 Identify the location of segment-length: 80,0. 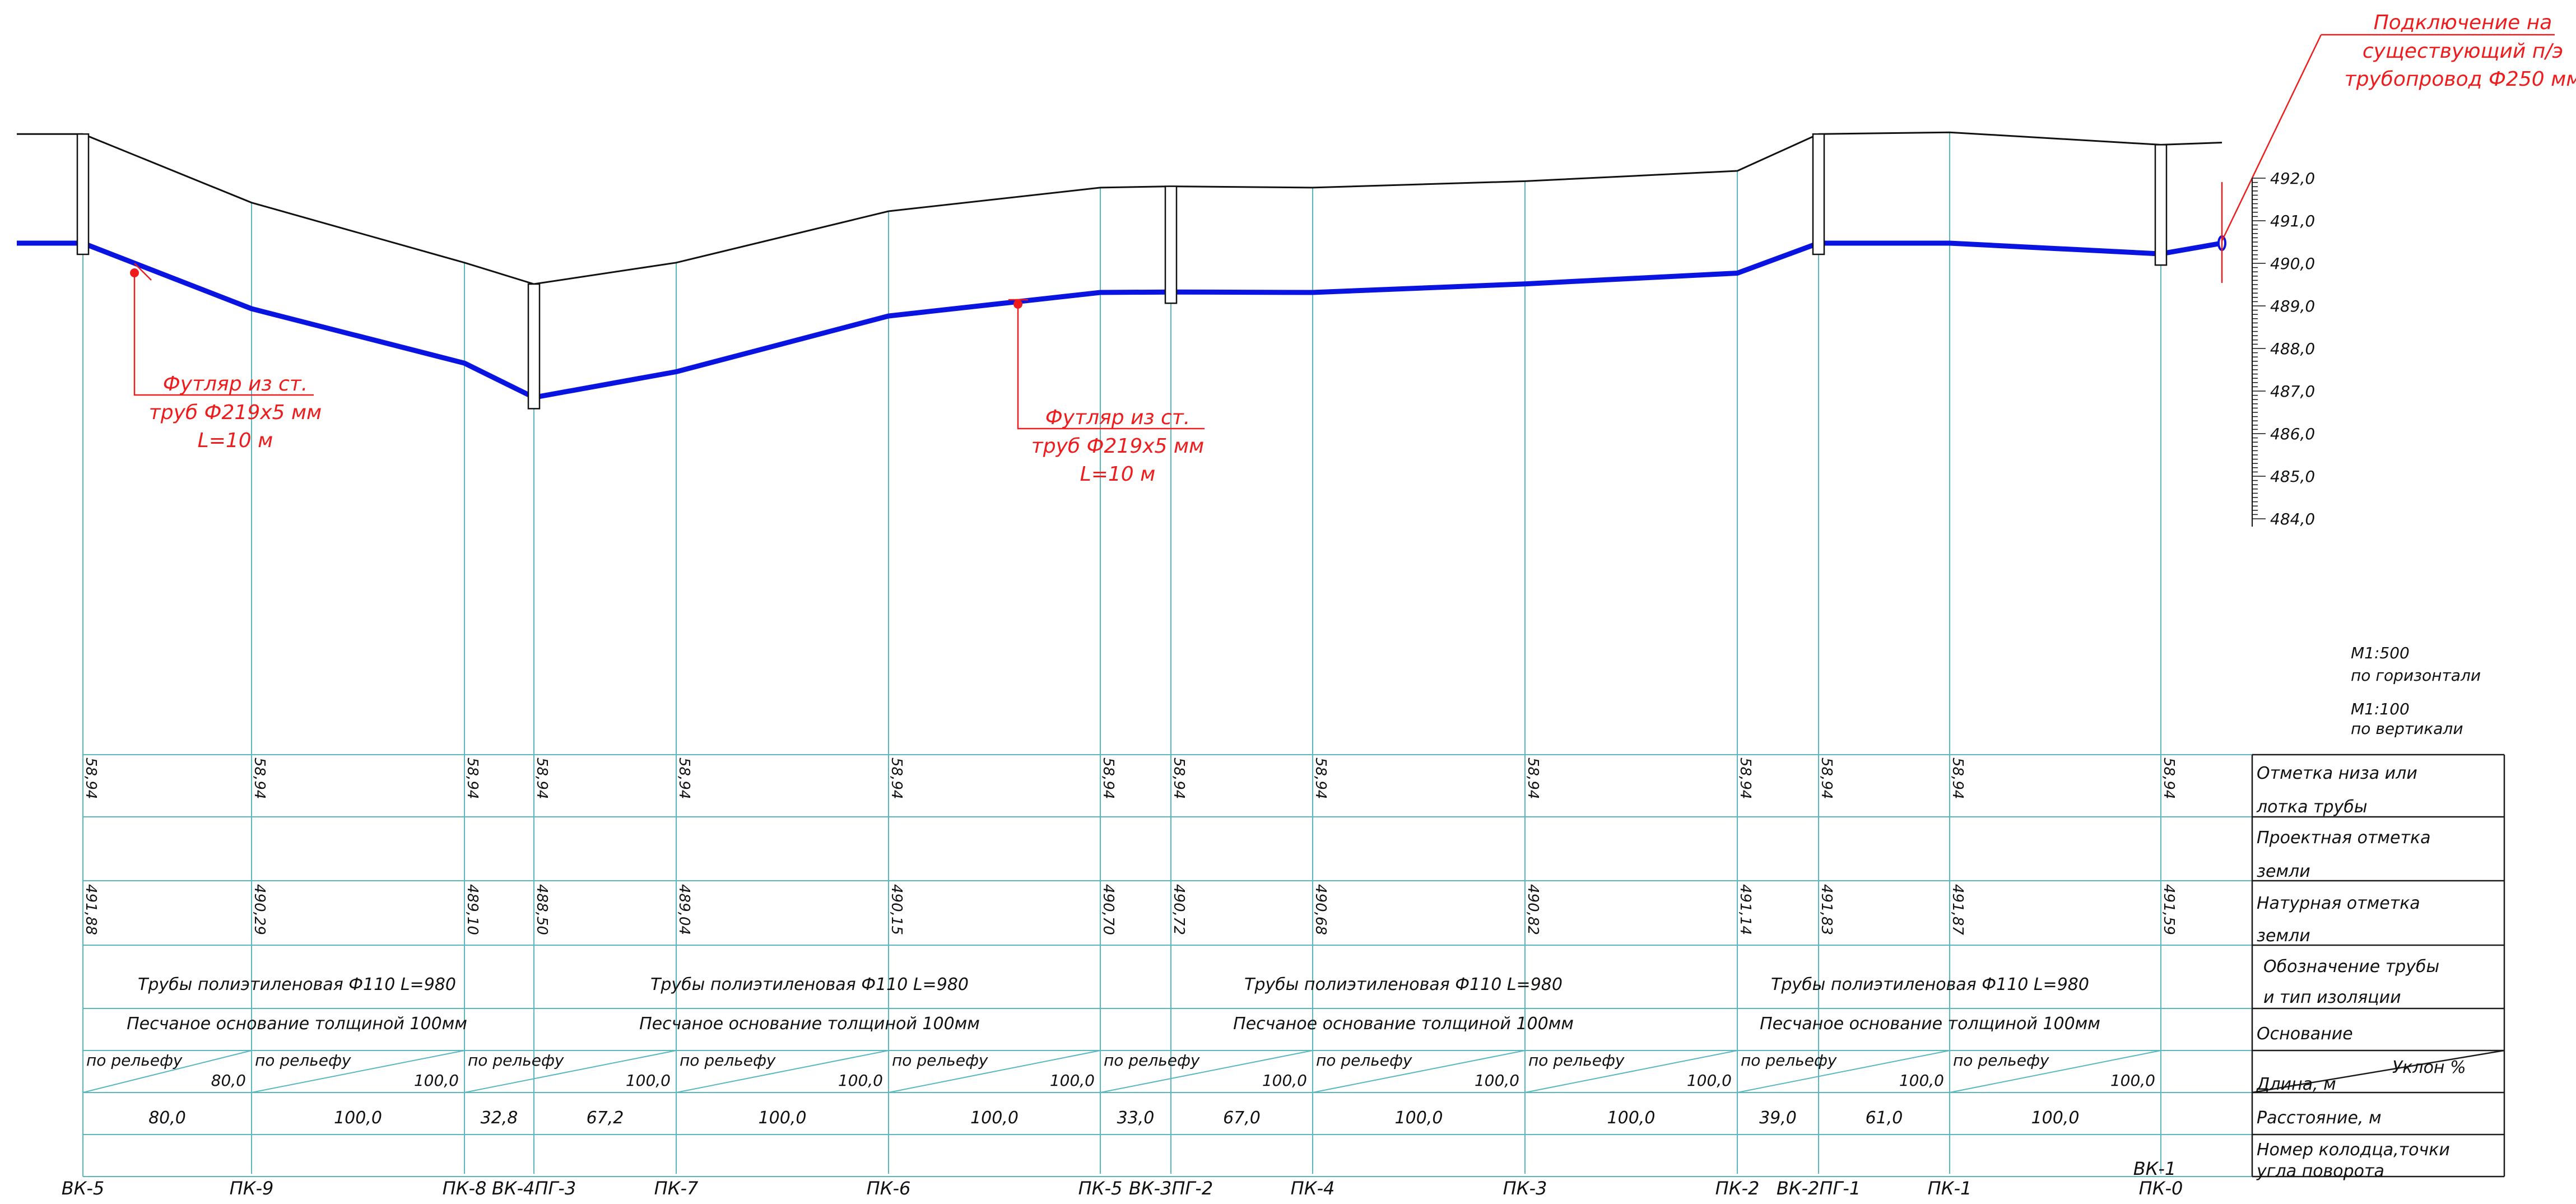
(228, 1081).